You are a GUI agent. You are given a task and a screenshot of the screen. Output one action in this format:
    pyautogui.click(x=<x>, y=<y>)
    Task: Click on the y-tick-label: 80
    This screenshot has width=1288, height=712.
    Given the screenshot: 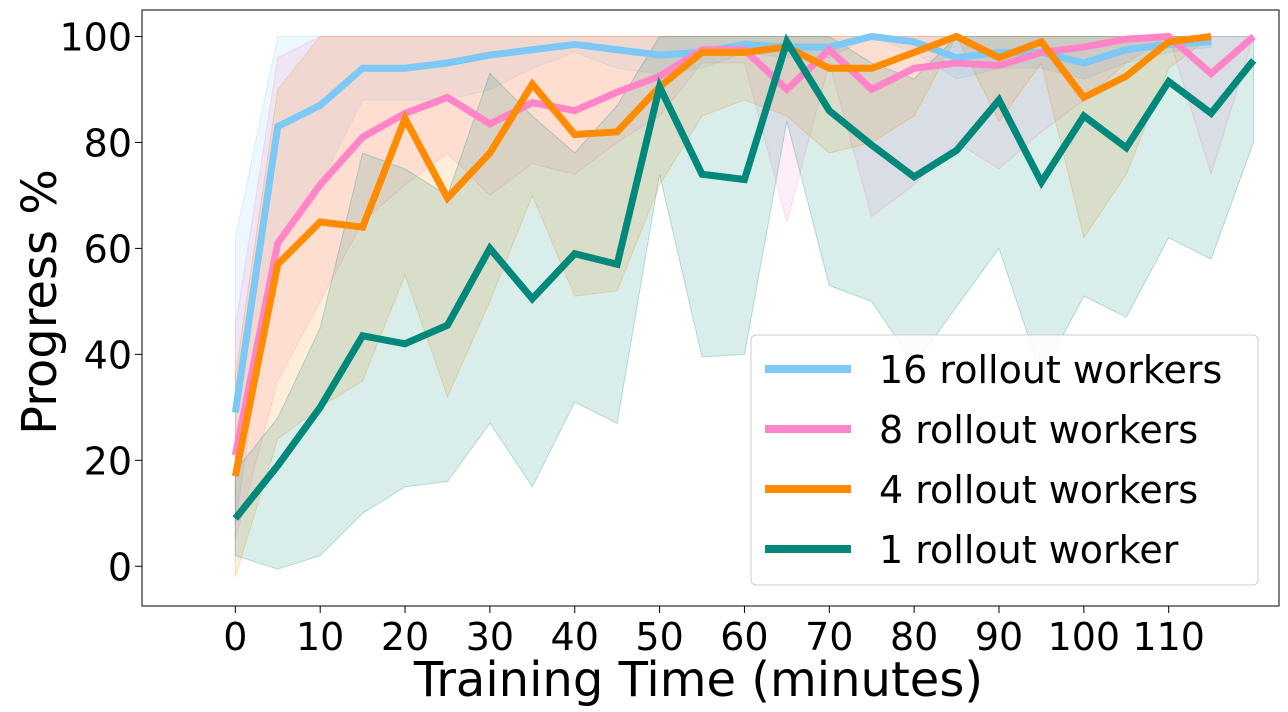 What is the action you would take?
    pyautogui.click(x=108, y=143)
    